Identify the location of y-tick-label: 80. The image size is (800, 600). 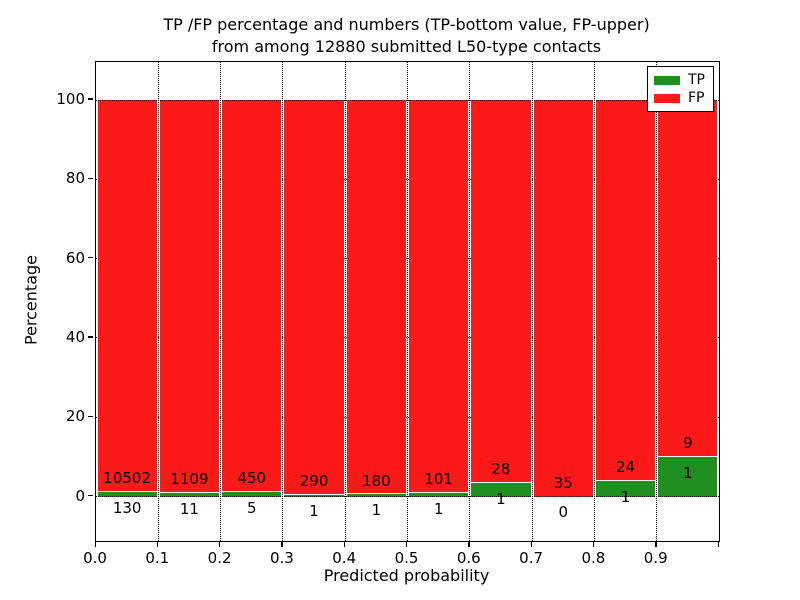
(75, 178).